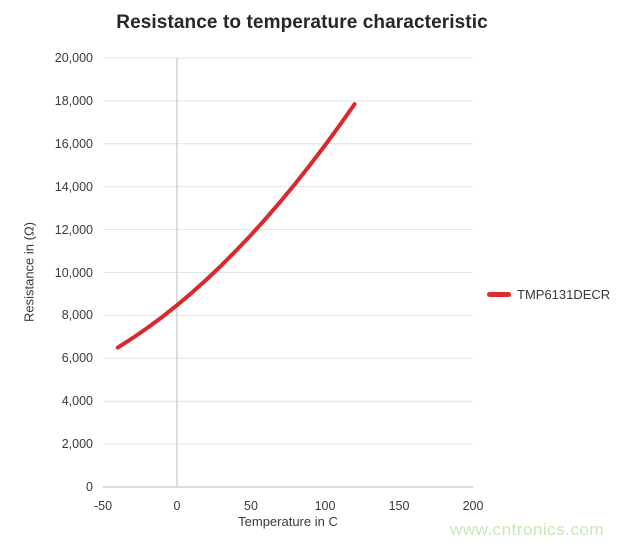 The width and height of the screenshot is (624, 546). What do you see at coordinates (77, 401) in the screenshot?
I see `y-tick-label: 4,000` at bounding box center [77, 401].